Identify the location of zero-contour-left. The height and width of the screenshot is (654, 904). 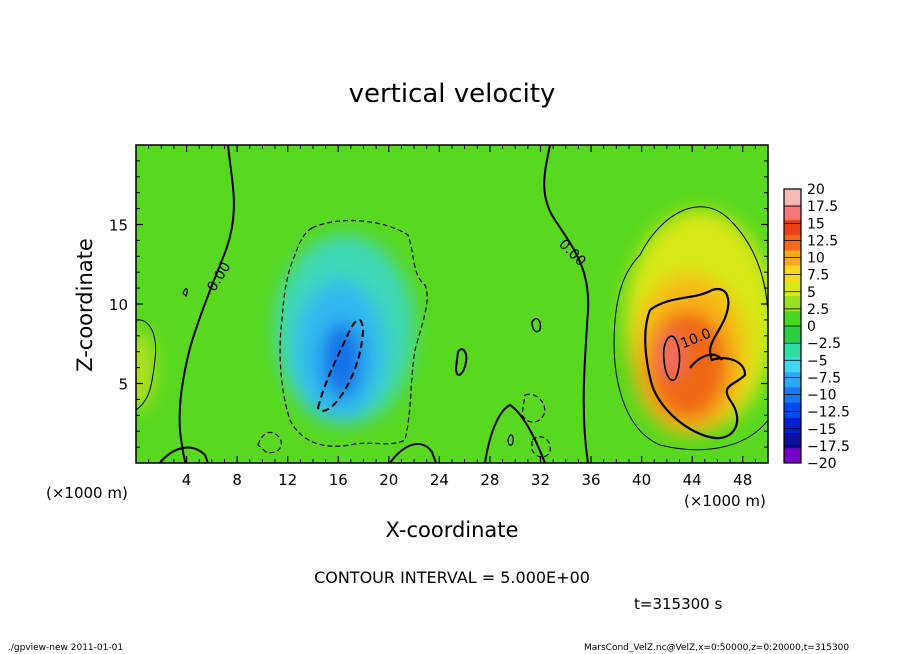
(206, 304).